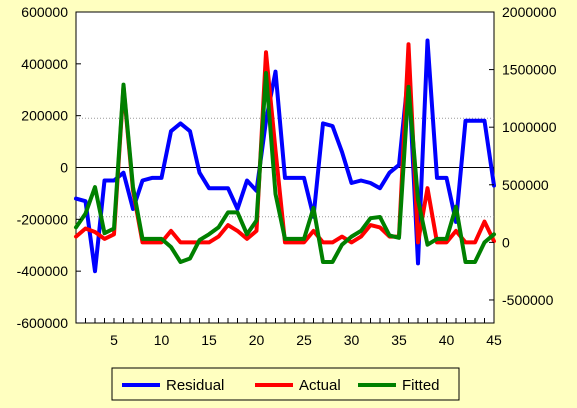 Image resolution: width=577 pixels, height=408 pixels. What do you see at coordinates (421, 385) in the screenshot?
I see `legend-label-fitted: Fitted` at bounding box center [421, 385].